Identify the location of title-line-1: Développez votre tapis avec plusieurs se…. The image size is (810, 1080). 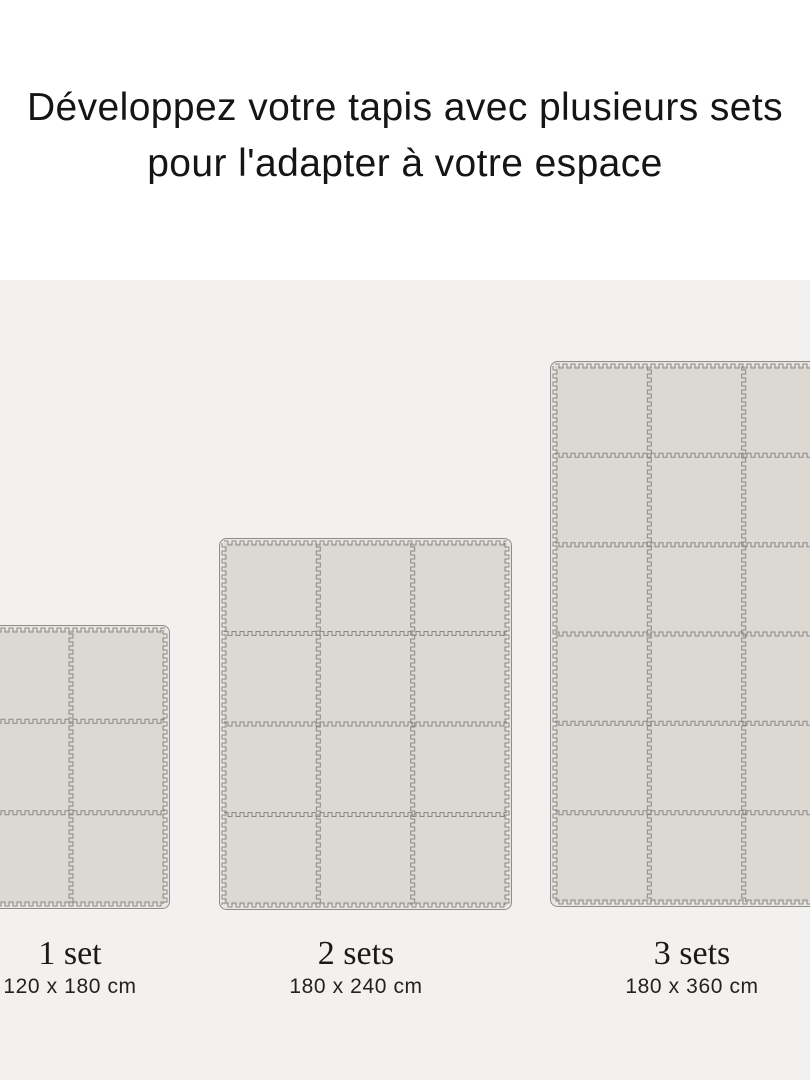
(404, 107).